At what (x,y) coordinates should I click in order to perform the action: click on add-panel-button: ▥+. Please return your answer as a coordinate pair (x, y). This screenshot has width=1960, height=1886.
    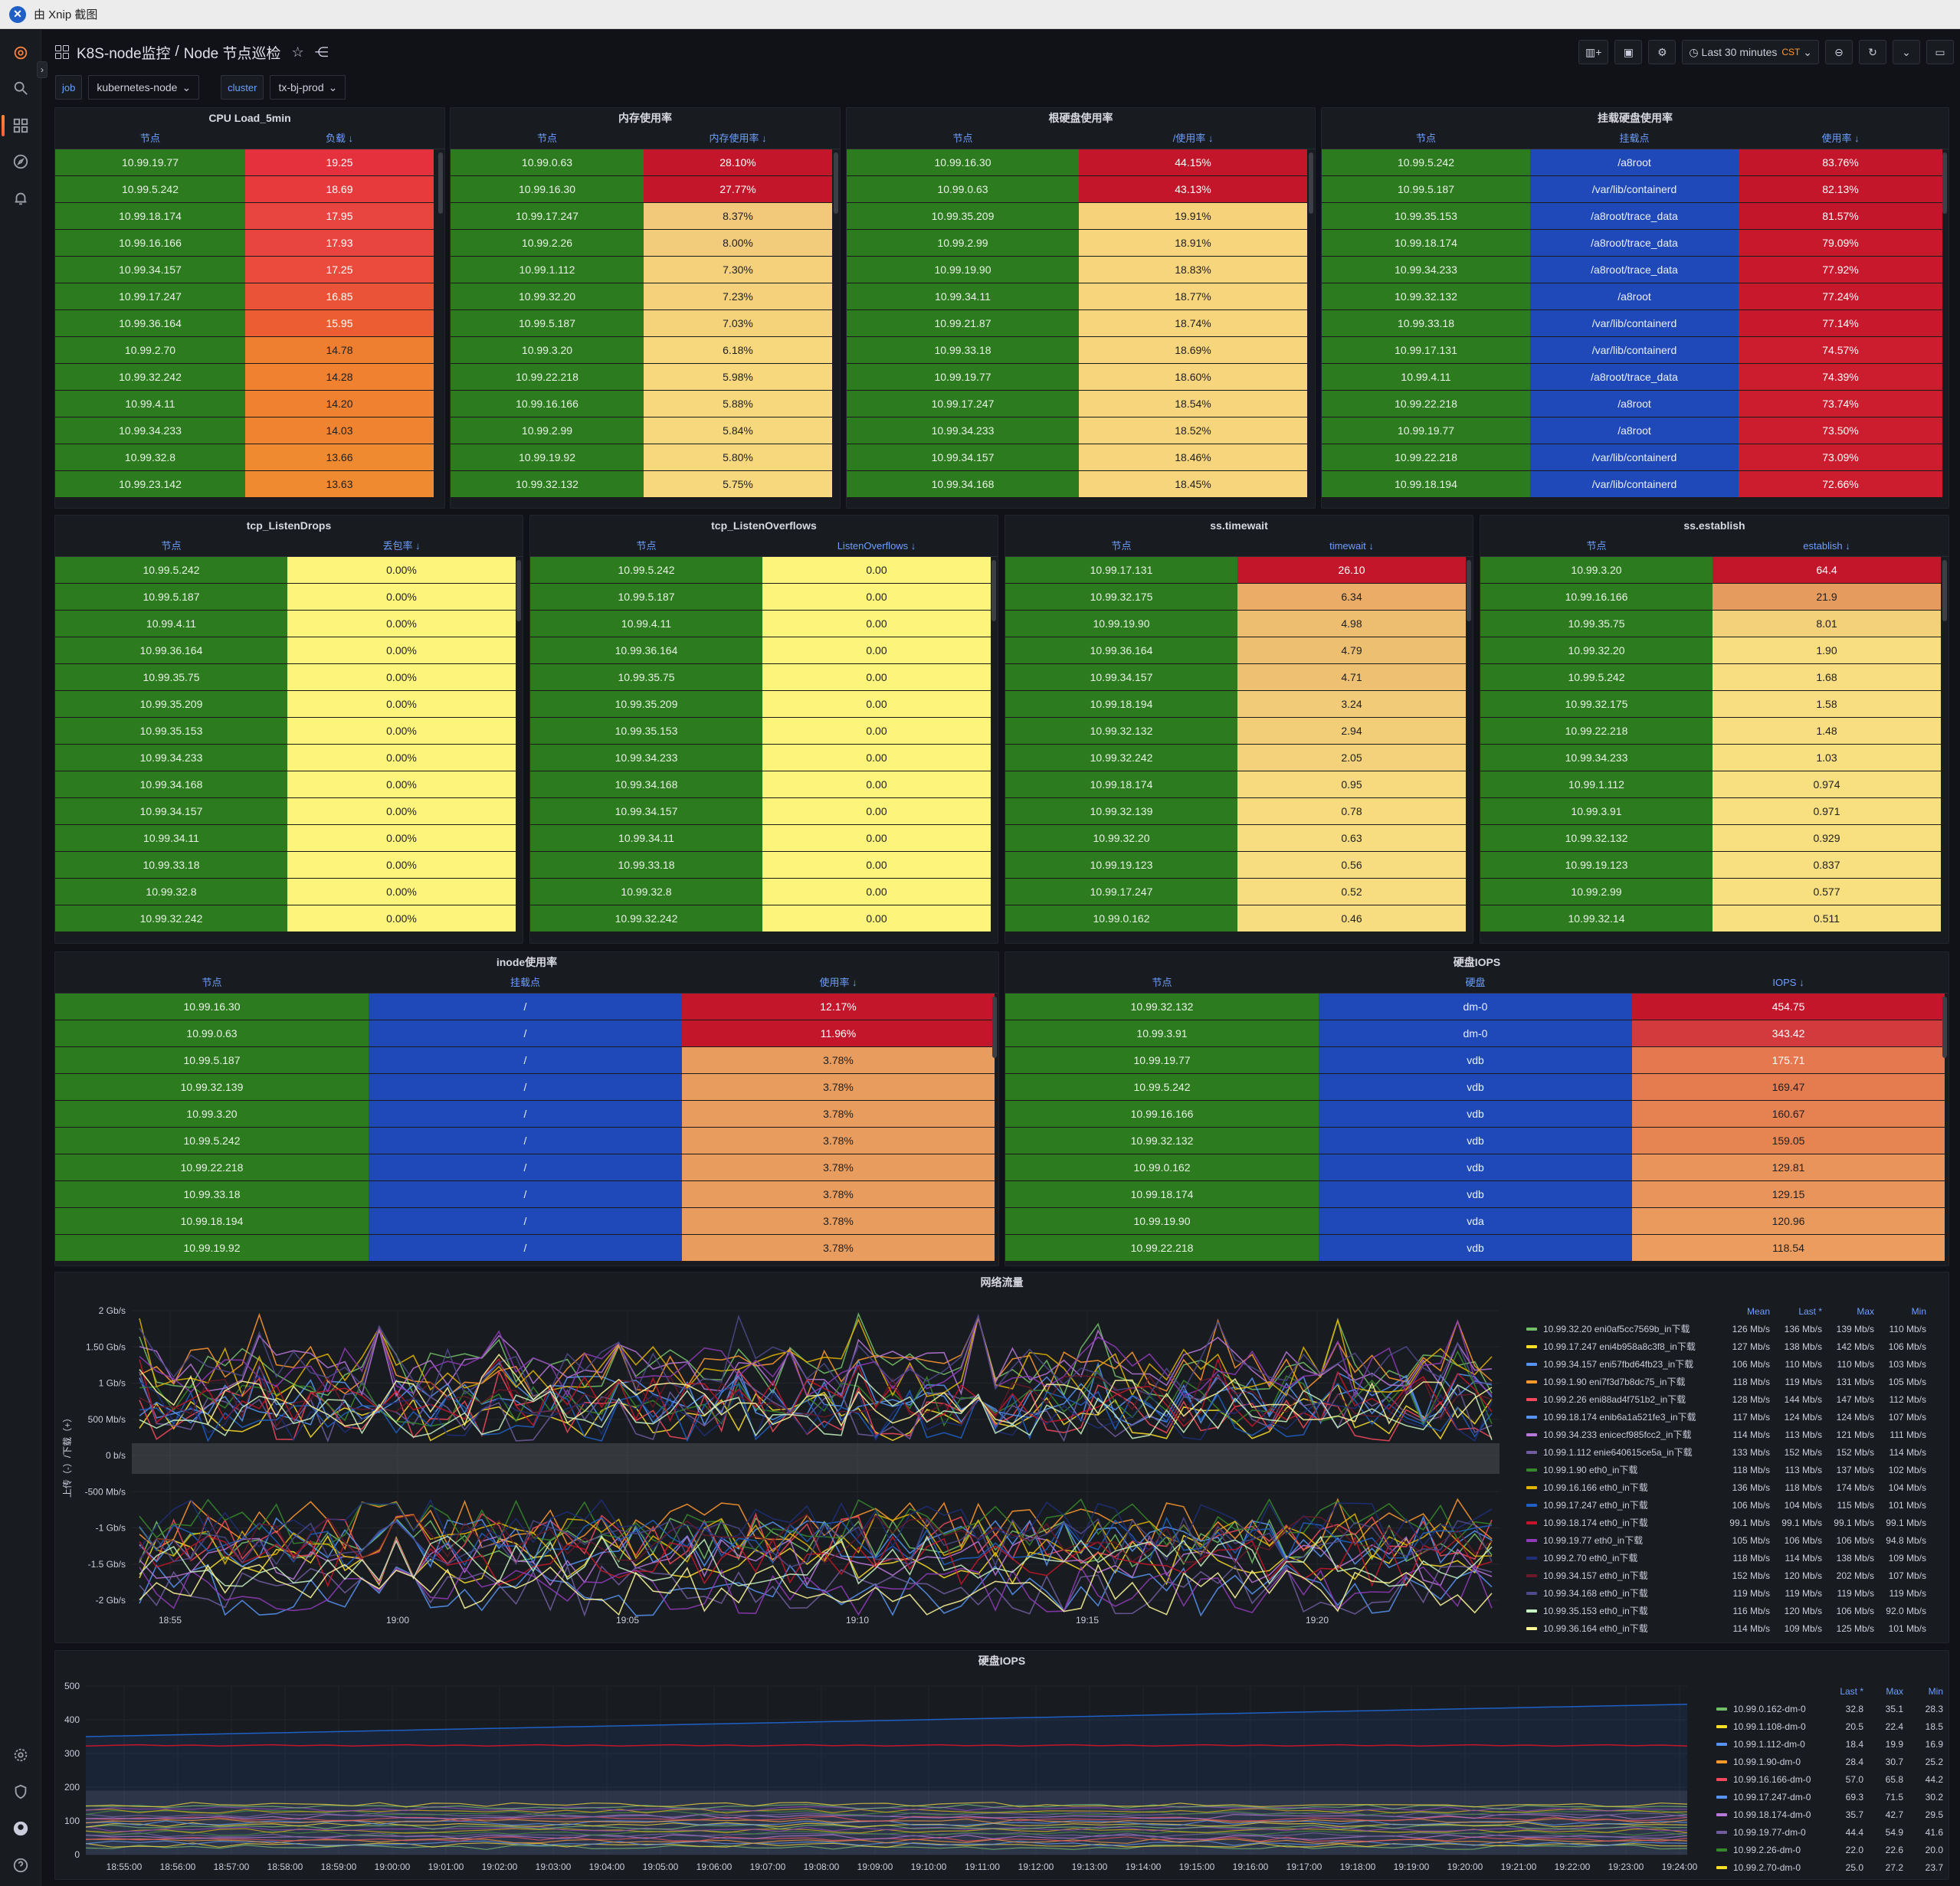
    Looking at the image, I should click on (1593, 52).